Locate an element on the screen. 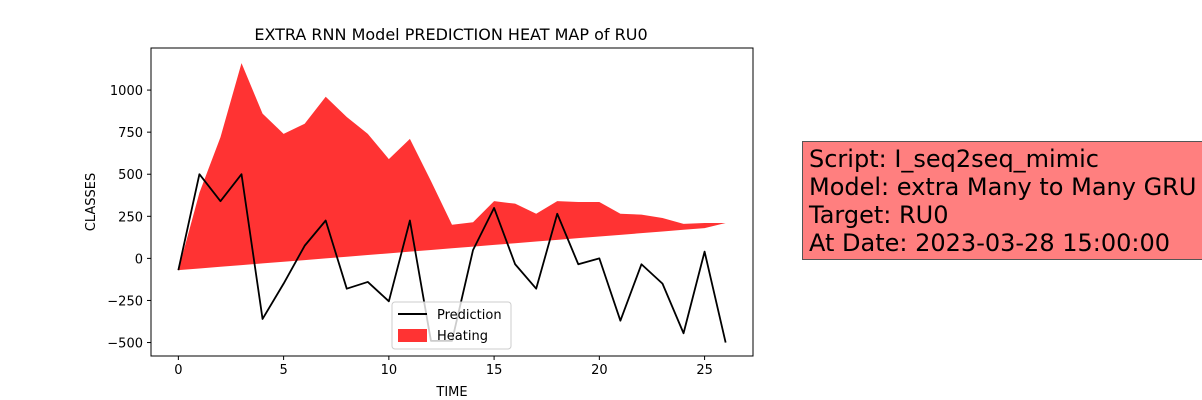 This screenshot has width=1202, height=400. y-tick-label: 0 is located at coordinates (139, 259).